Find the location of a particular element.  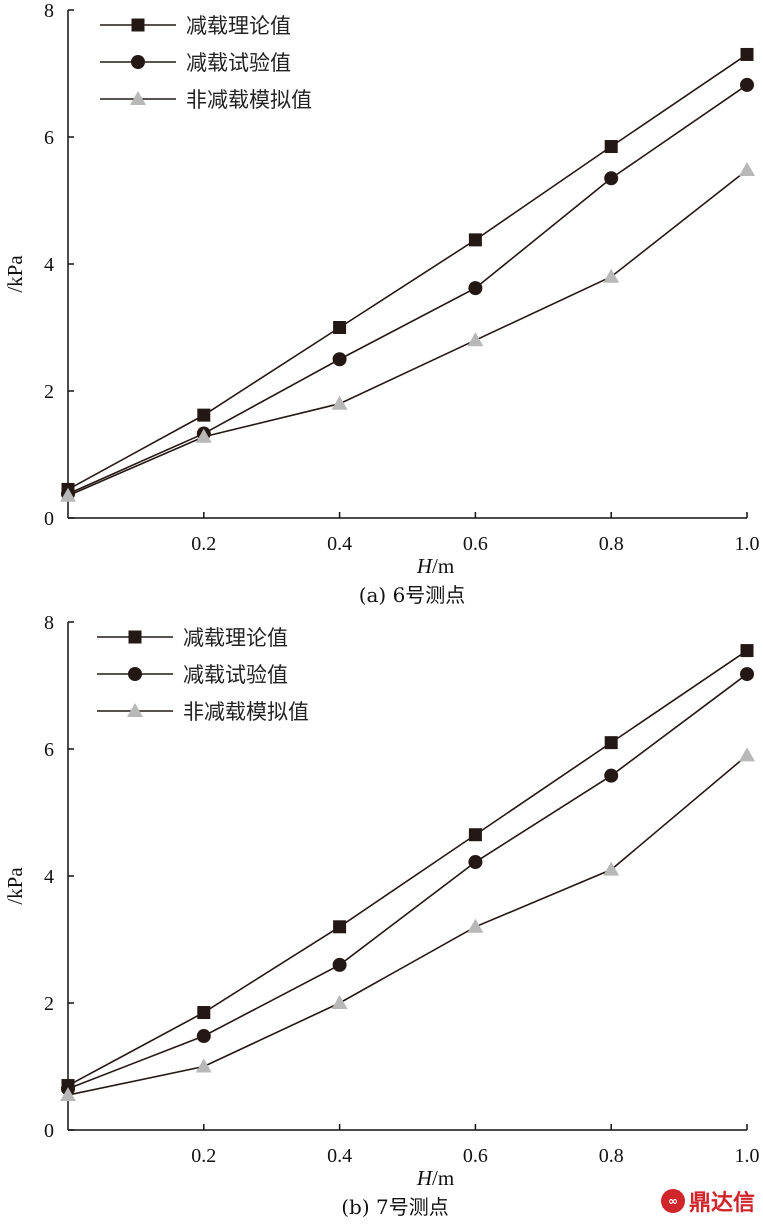

chart-b-y-tick-label: 2 is located at coordinates (49, 1004).